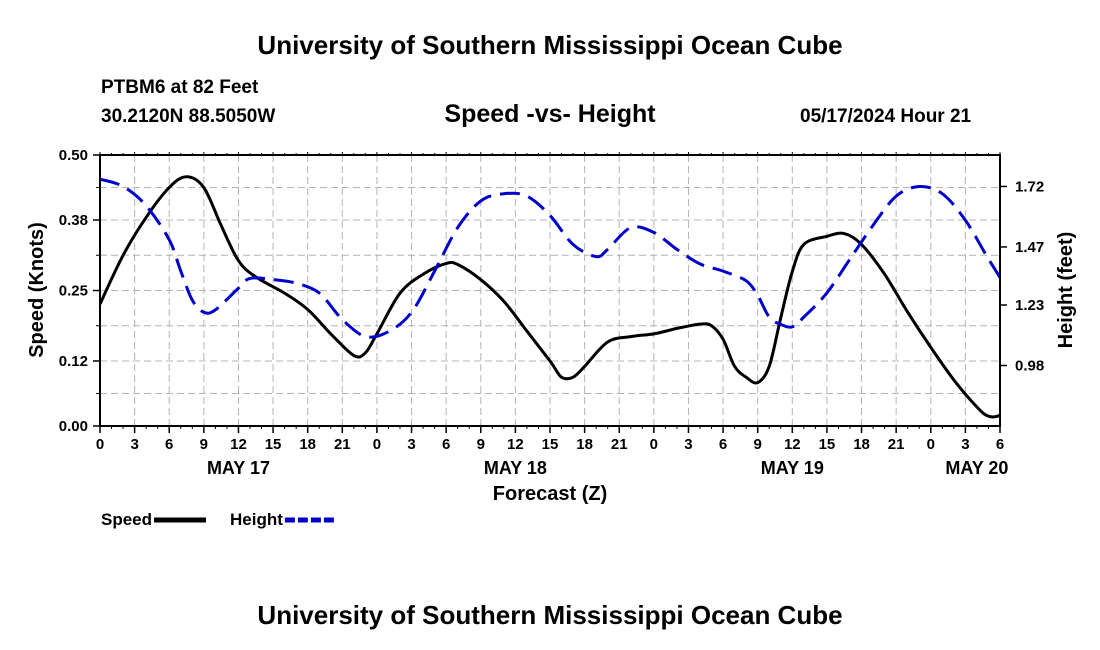 This screenshot has width=1100, height=650. What do you see at coordinates (126, 519) in the screenshot?
I see `legend-label-speed: Speed` at bounding box center [126, 519].